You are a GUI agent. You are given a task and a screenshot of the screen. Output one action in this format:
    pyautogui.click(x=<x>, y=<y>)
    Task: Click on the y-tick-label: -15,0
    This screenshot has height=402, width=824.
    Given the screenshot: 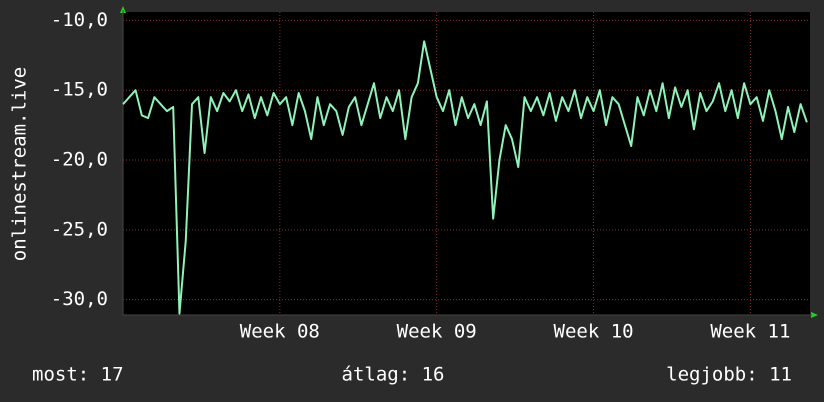 What is the action you would take?
    pyautogui.click(x=79, y=90)
    